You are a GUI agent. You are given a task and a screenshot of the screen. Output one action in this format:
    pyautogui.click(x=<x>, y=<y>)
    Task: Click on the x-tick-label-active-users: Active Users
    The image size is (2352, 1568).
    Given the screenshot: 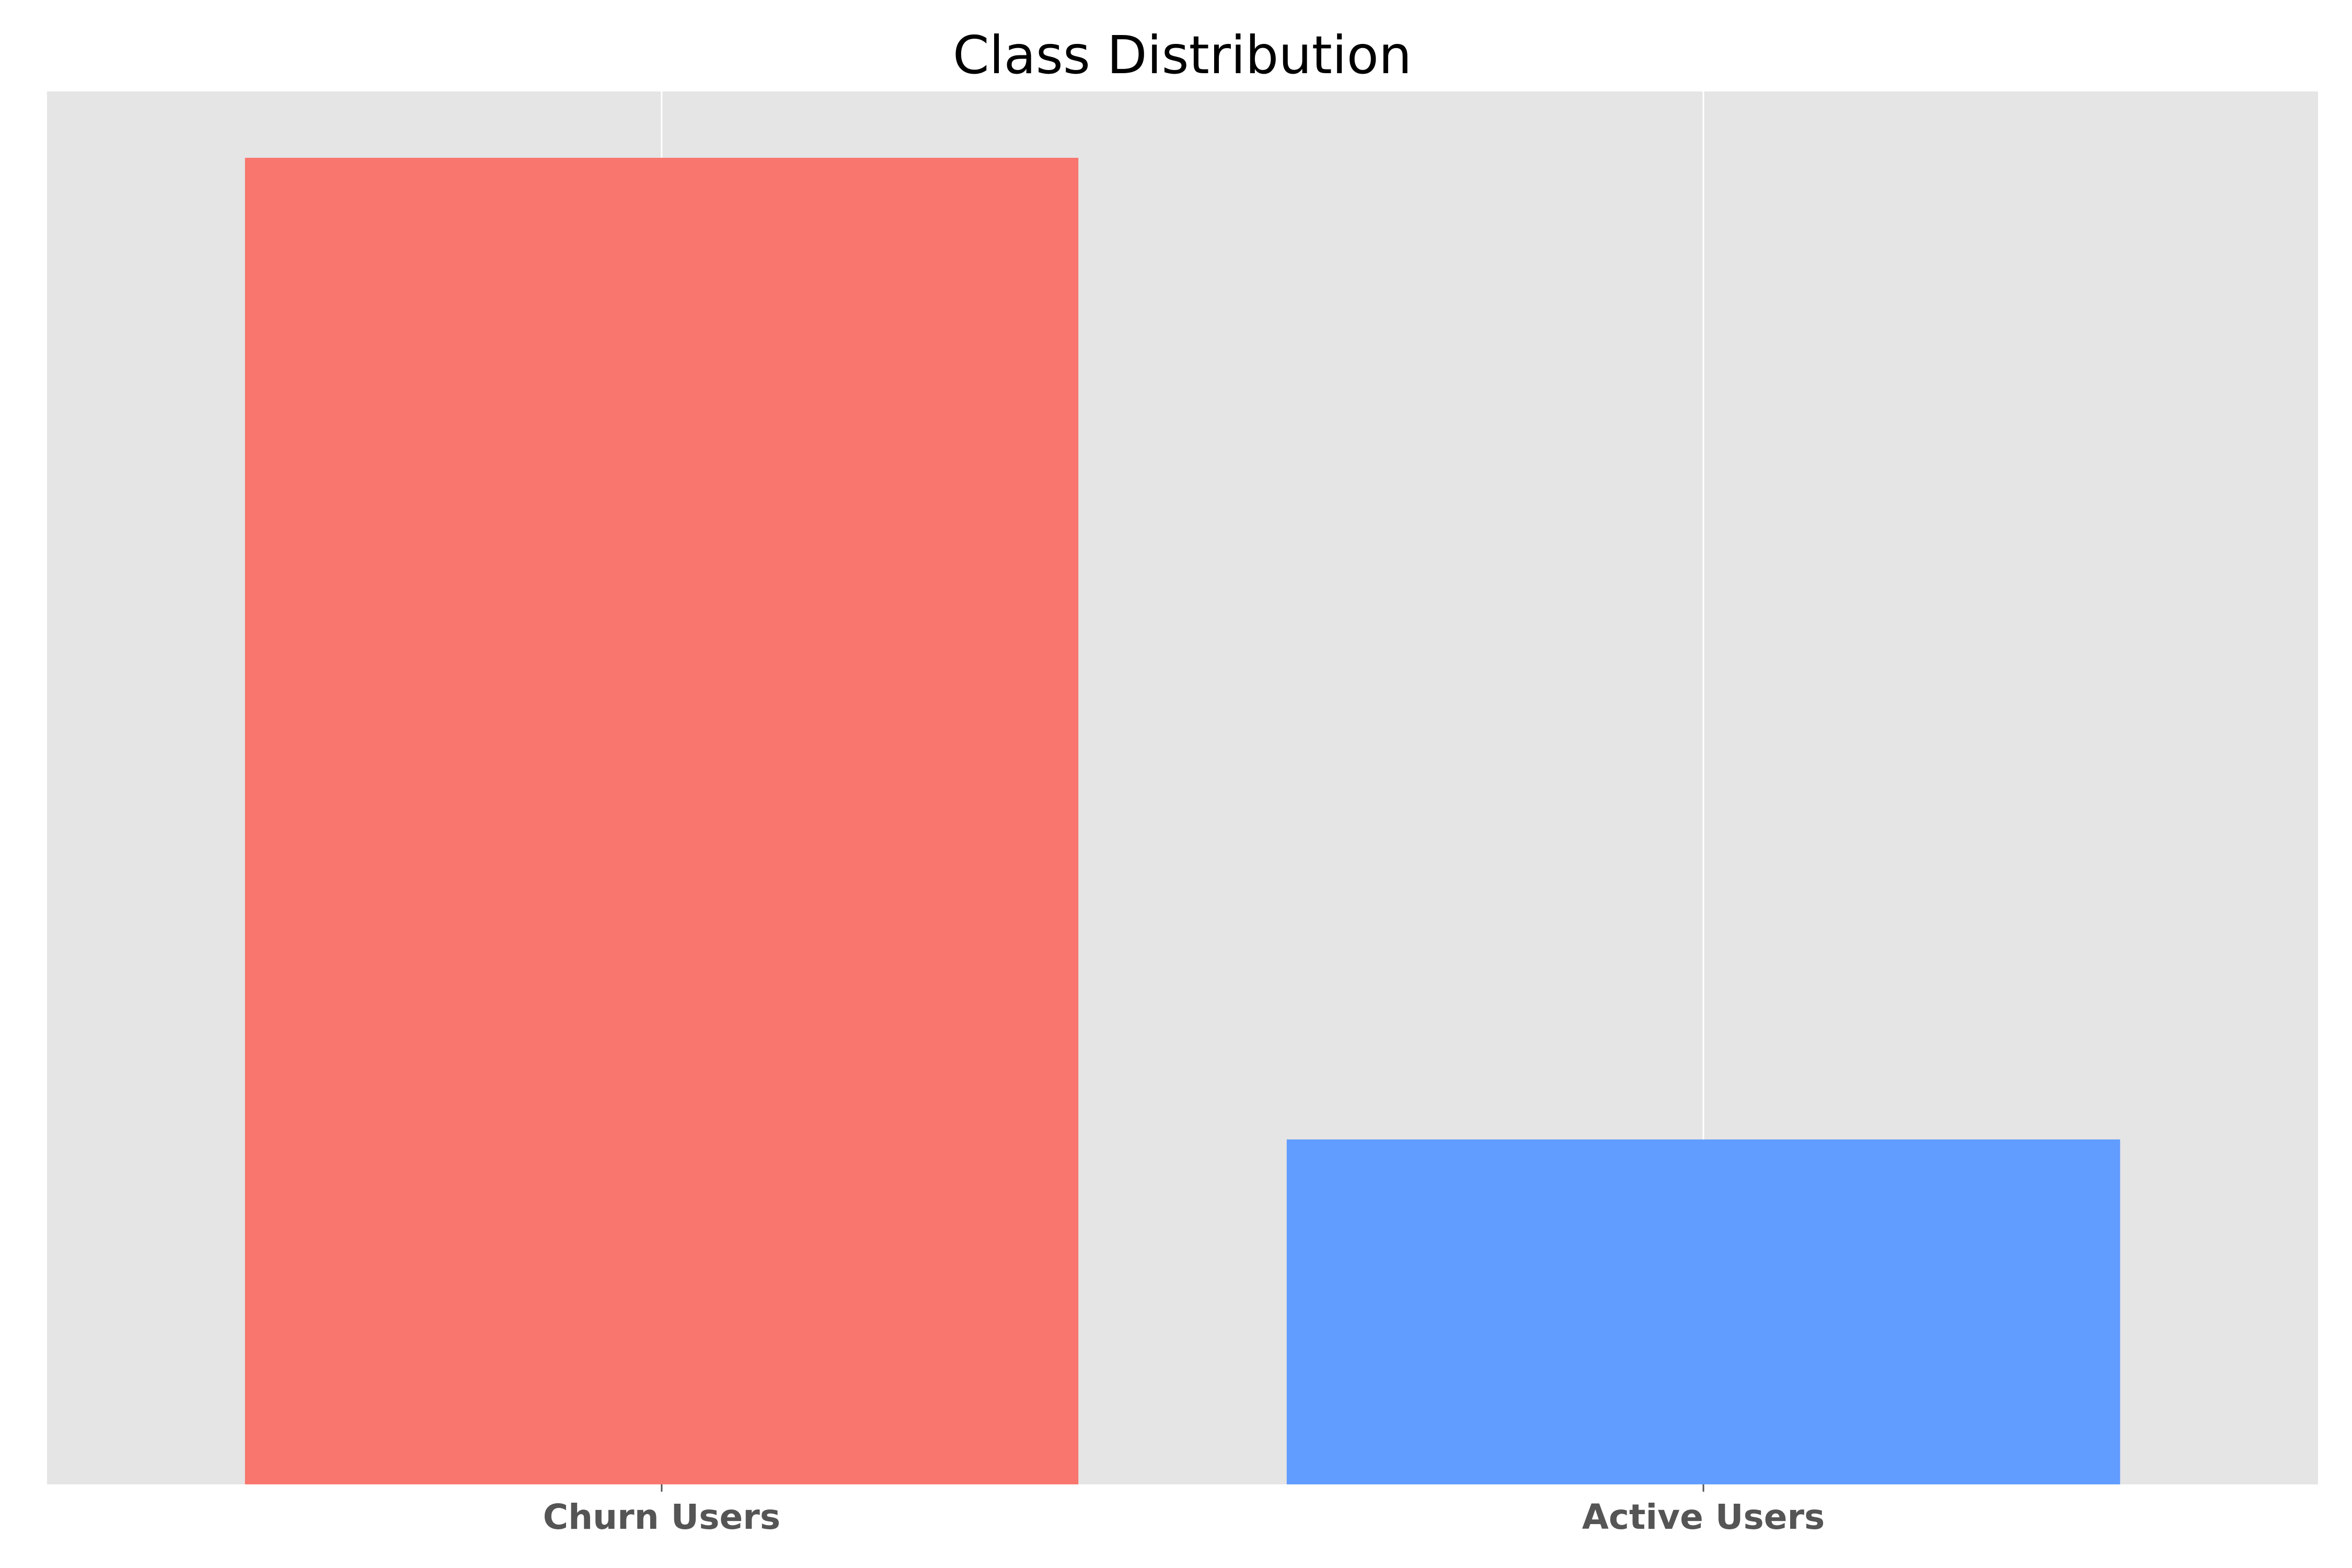 What is the action you would take?
    pyautogui.click(x=1703, y=1517)
    